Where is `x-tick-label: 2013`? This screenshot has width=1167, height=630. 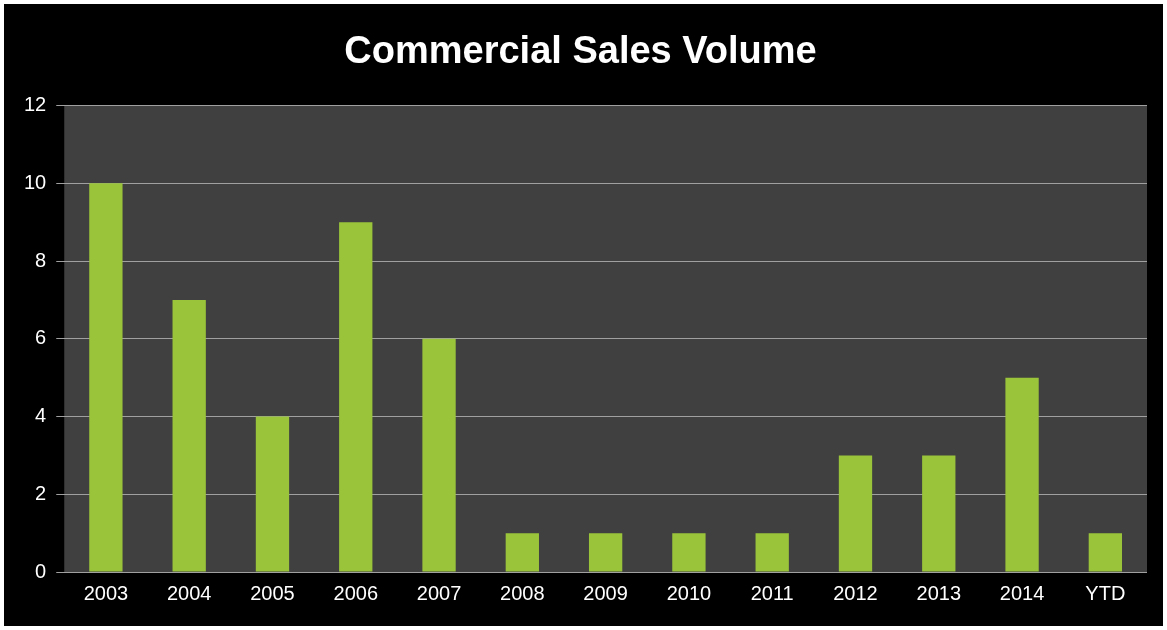 x-tick-label: 2013 is located at coordinates (939, 592).